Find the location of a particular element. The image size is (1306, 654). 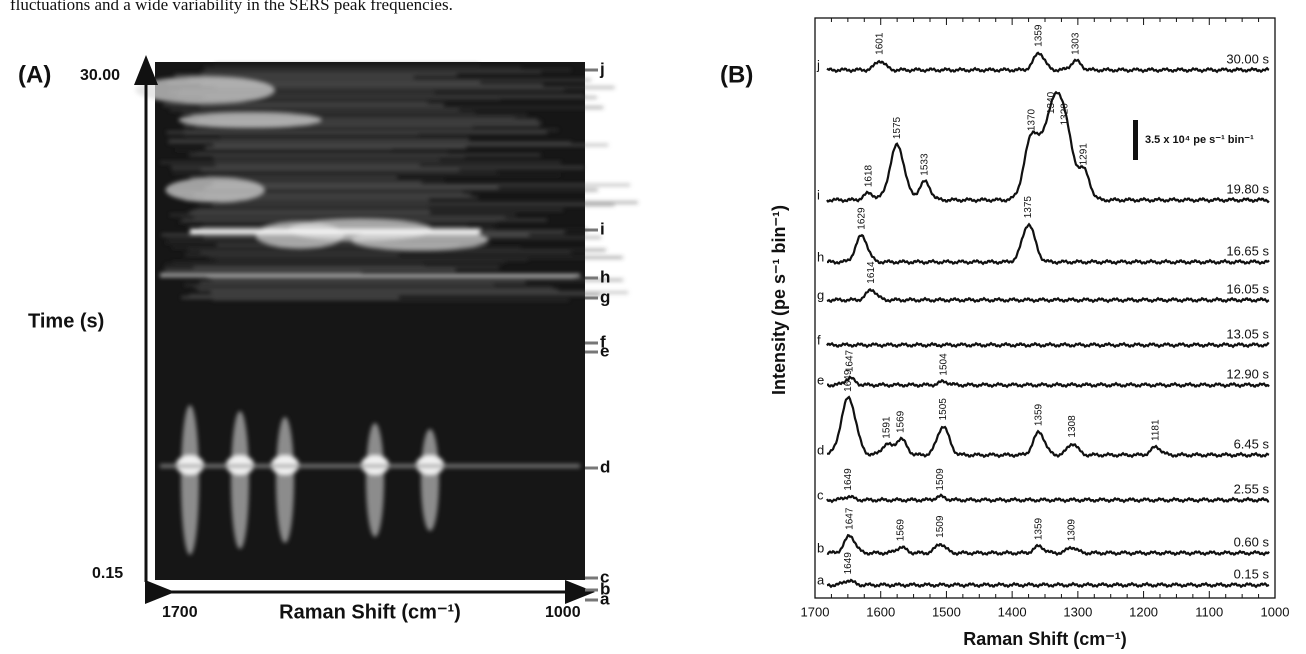

trace-letter: i is located at coordinates (818, 194).